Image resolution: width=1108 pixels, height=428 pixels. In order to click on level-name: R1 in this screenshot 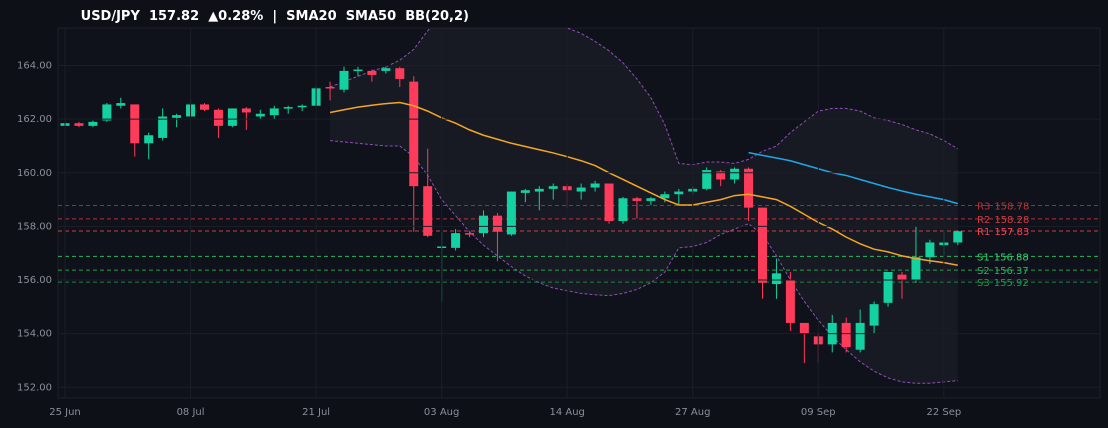, I will do `click(983, 232)`.